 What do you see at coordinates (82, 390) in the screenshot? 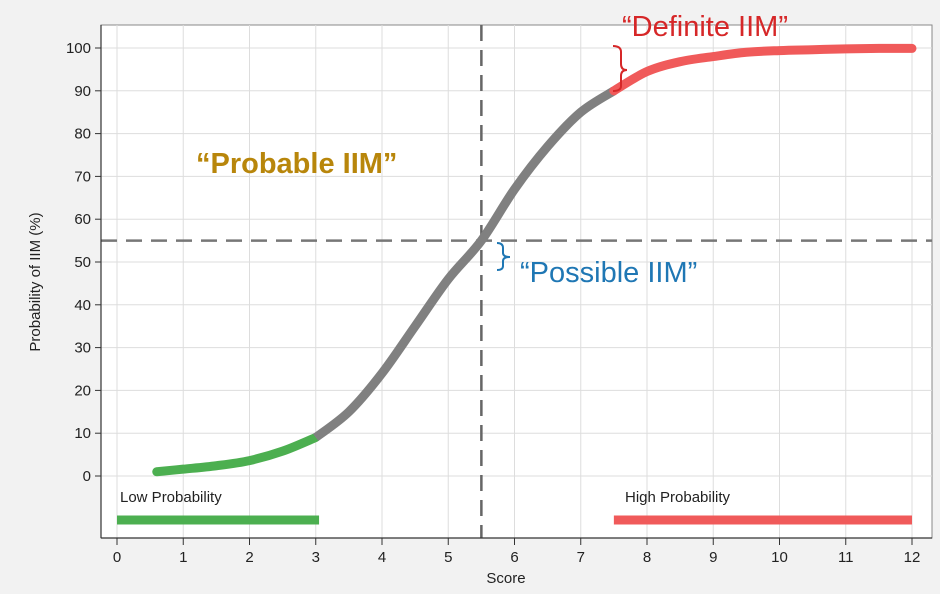
I see `y-tick-label: 20` at bounding box center [82, 390].